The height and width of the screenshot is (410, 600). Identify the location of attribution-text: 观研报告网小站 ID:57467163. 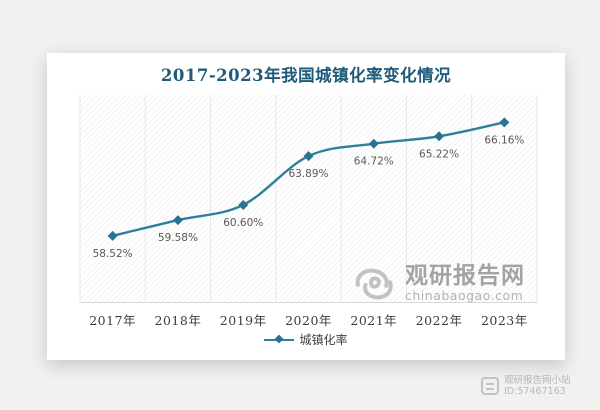
(537, 386).